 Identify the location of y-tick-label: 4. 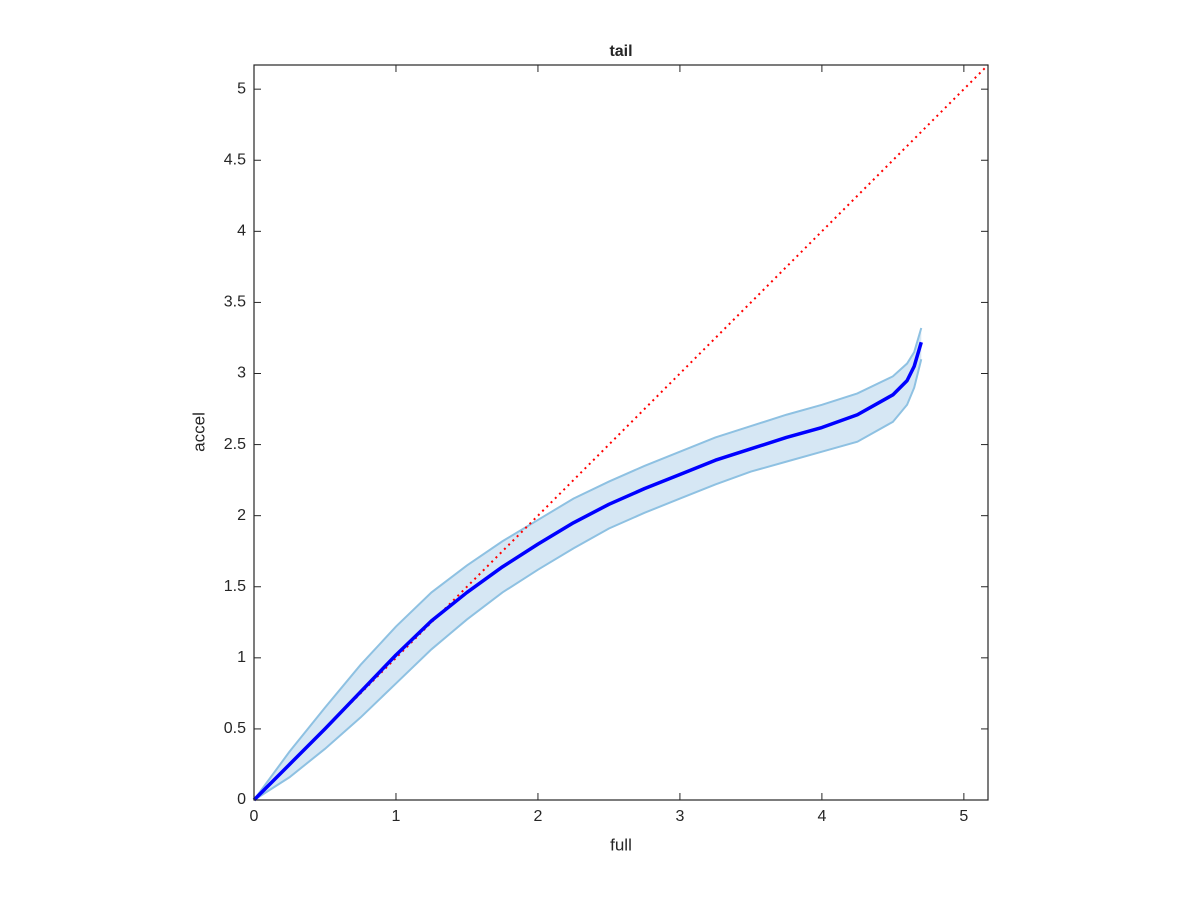
(241, 231).